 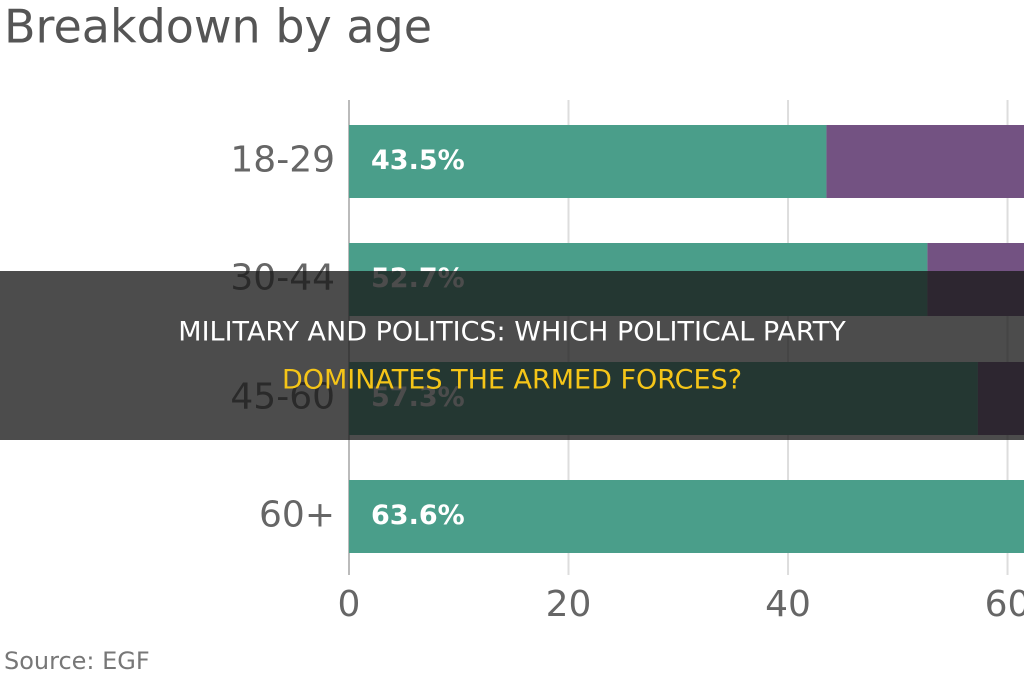 I want to click on y-tick-label: 18-29, so click(x=282, y=160).